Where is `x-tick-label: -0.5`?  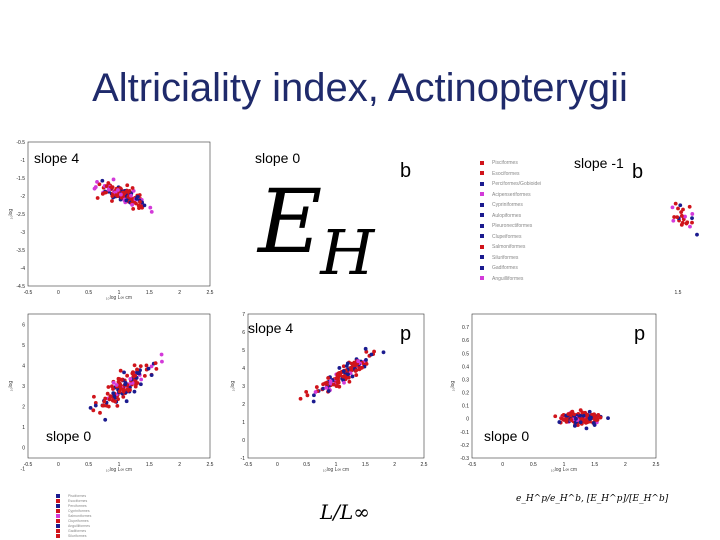
x-tick-label: -0.5 is located at coordinates (28, 465).